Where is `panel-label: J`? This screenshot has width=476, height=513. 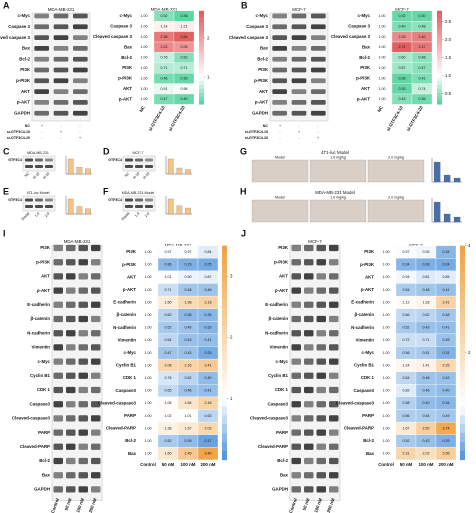 panel-label: J is located at coordinates (243, 233).